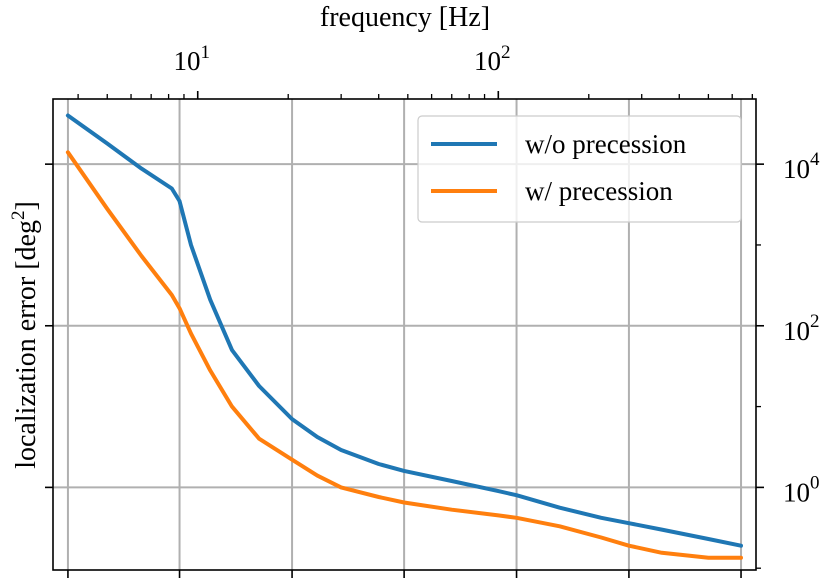 This screenshot has height=579, width=831. I want to click on legend-label-w-precession: w/ precession, so click(599, 191).